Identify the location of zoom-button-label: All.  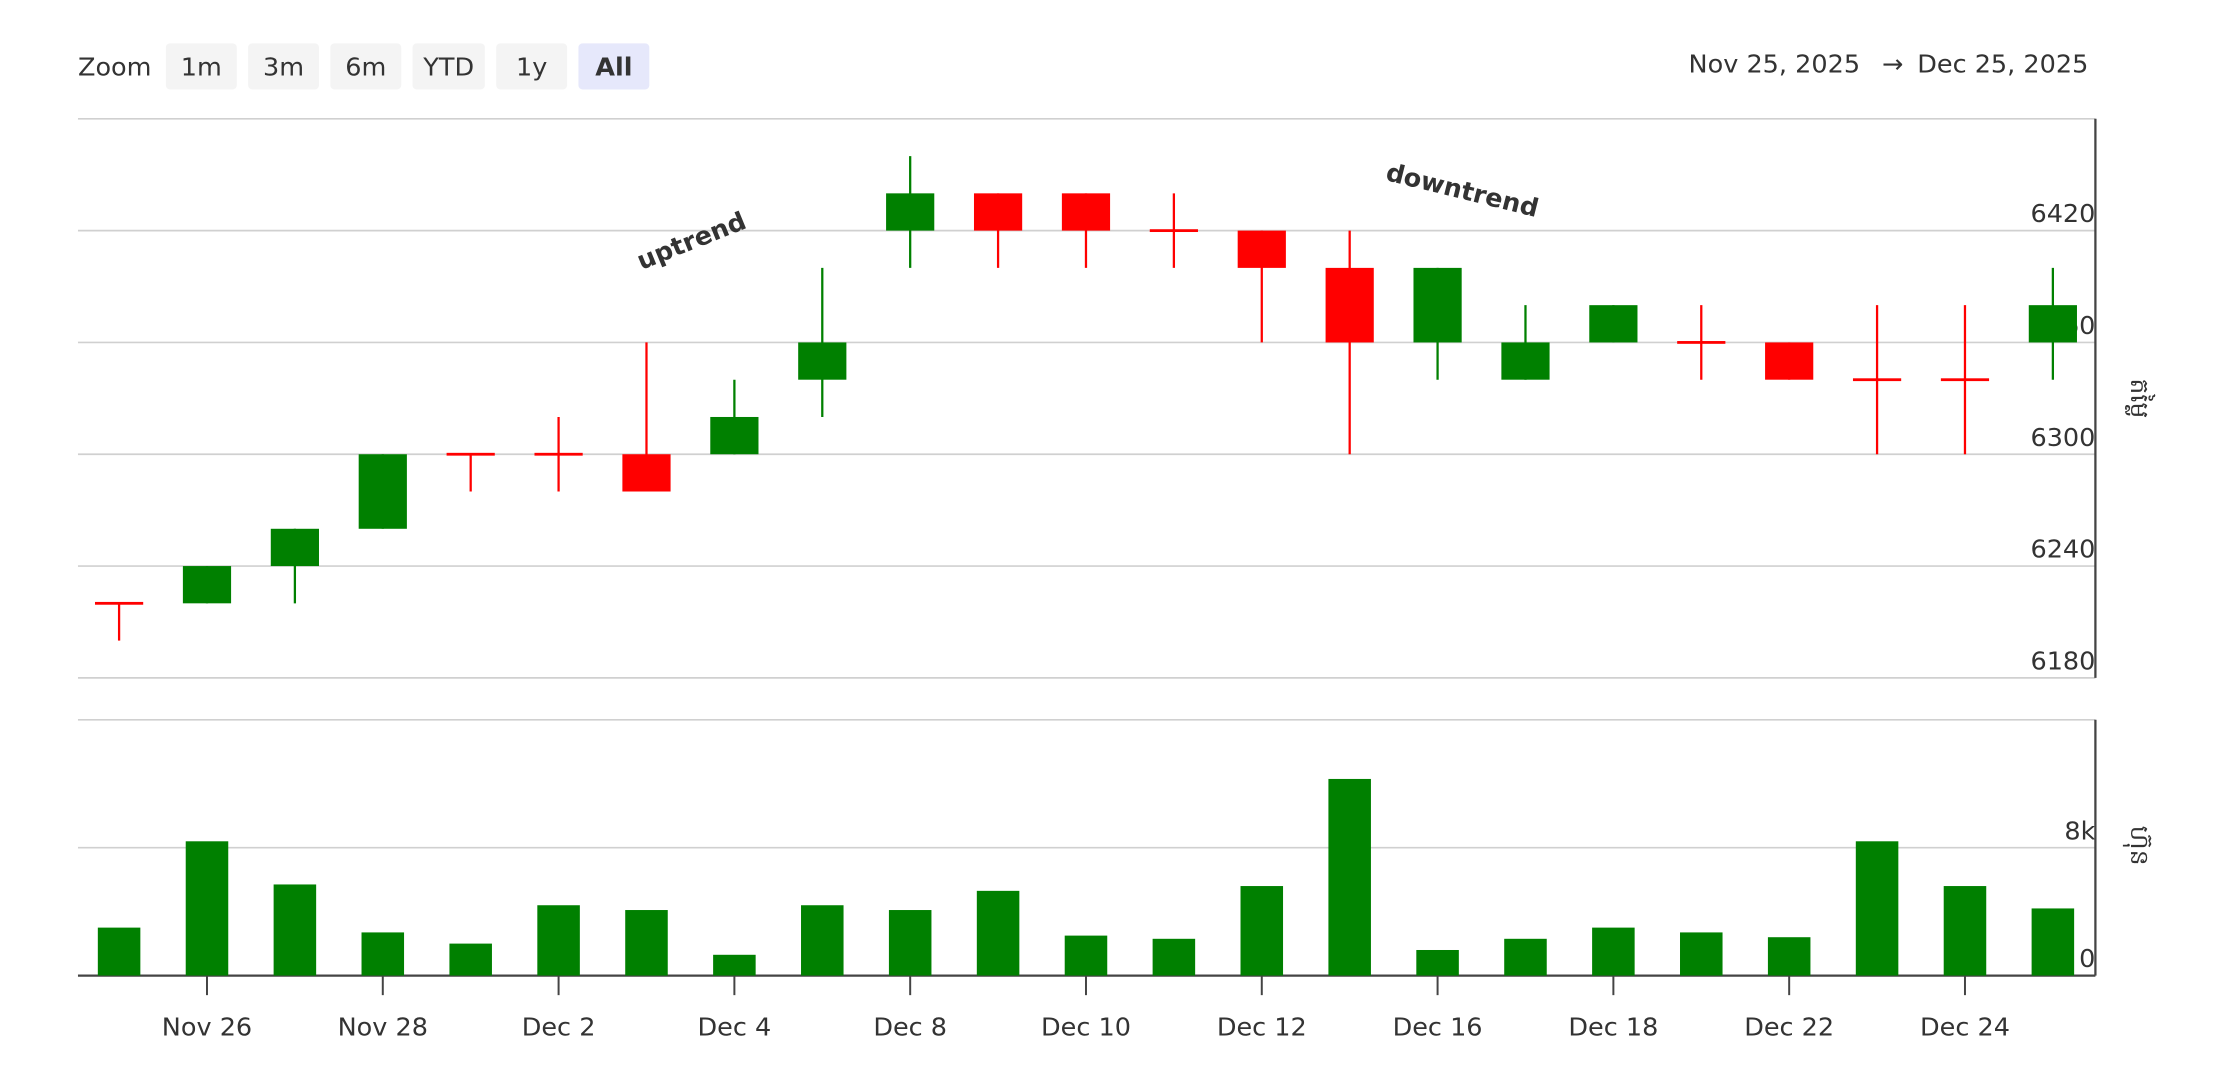
(613, 67).